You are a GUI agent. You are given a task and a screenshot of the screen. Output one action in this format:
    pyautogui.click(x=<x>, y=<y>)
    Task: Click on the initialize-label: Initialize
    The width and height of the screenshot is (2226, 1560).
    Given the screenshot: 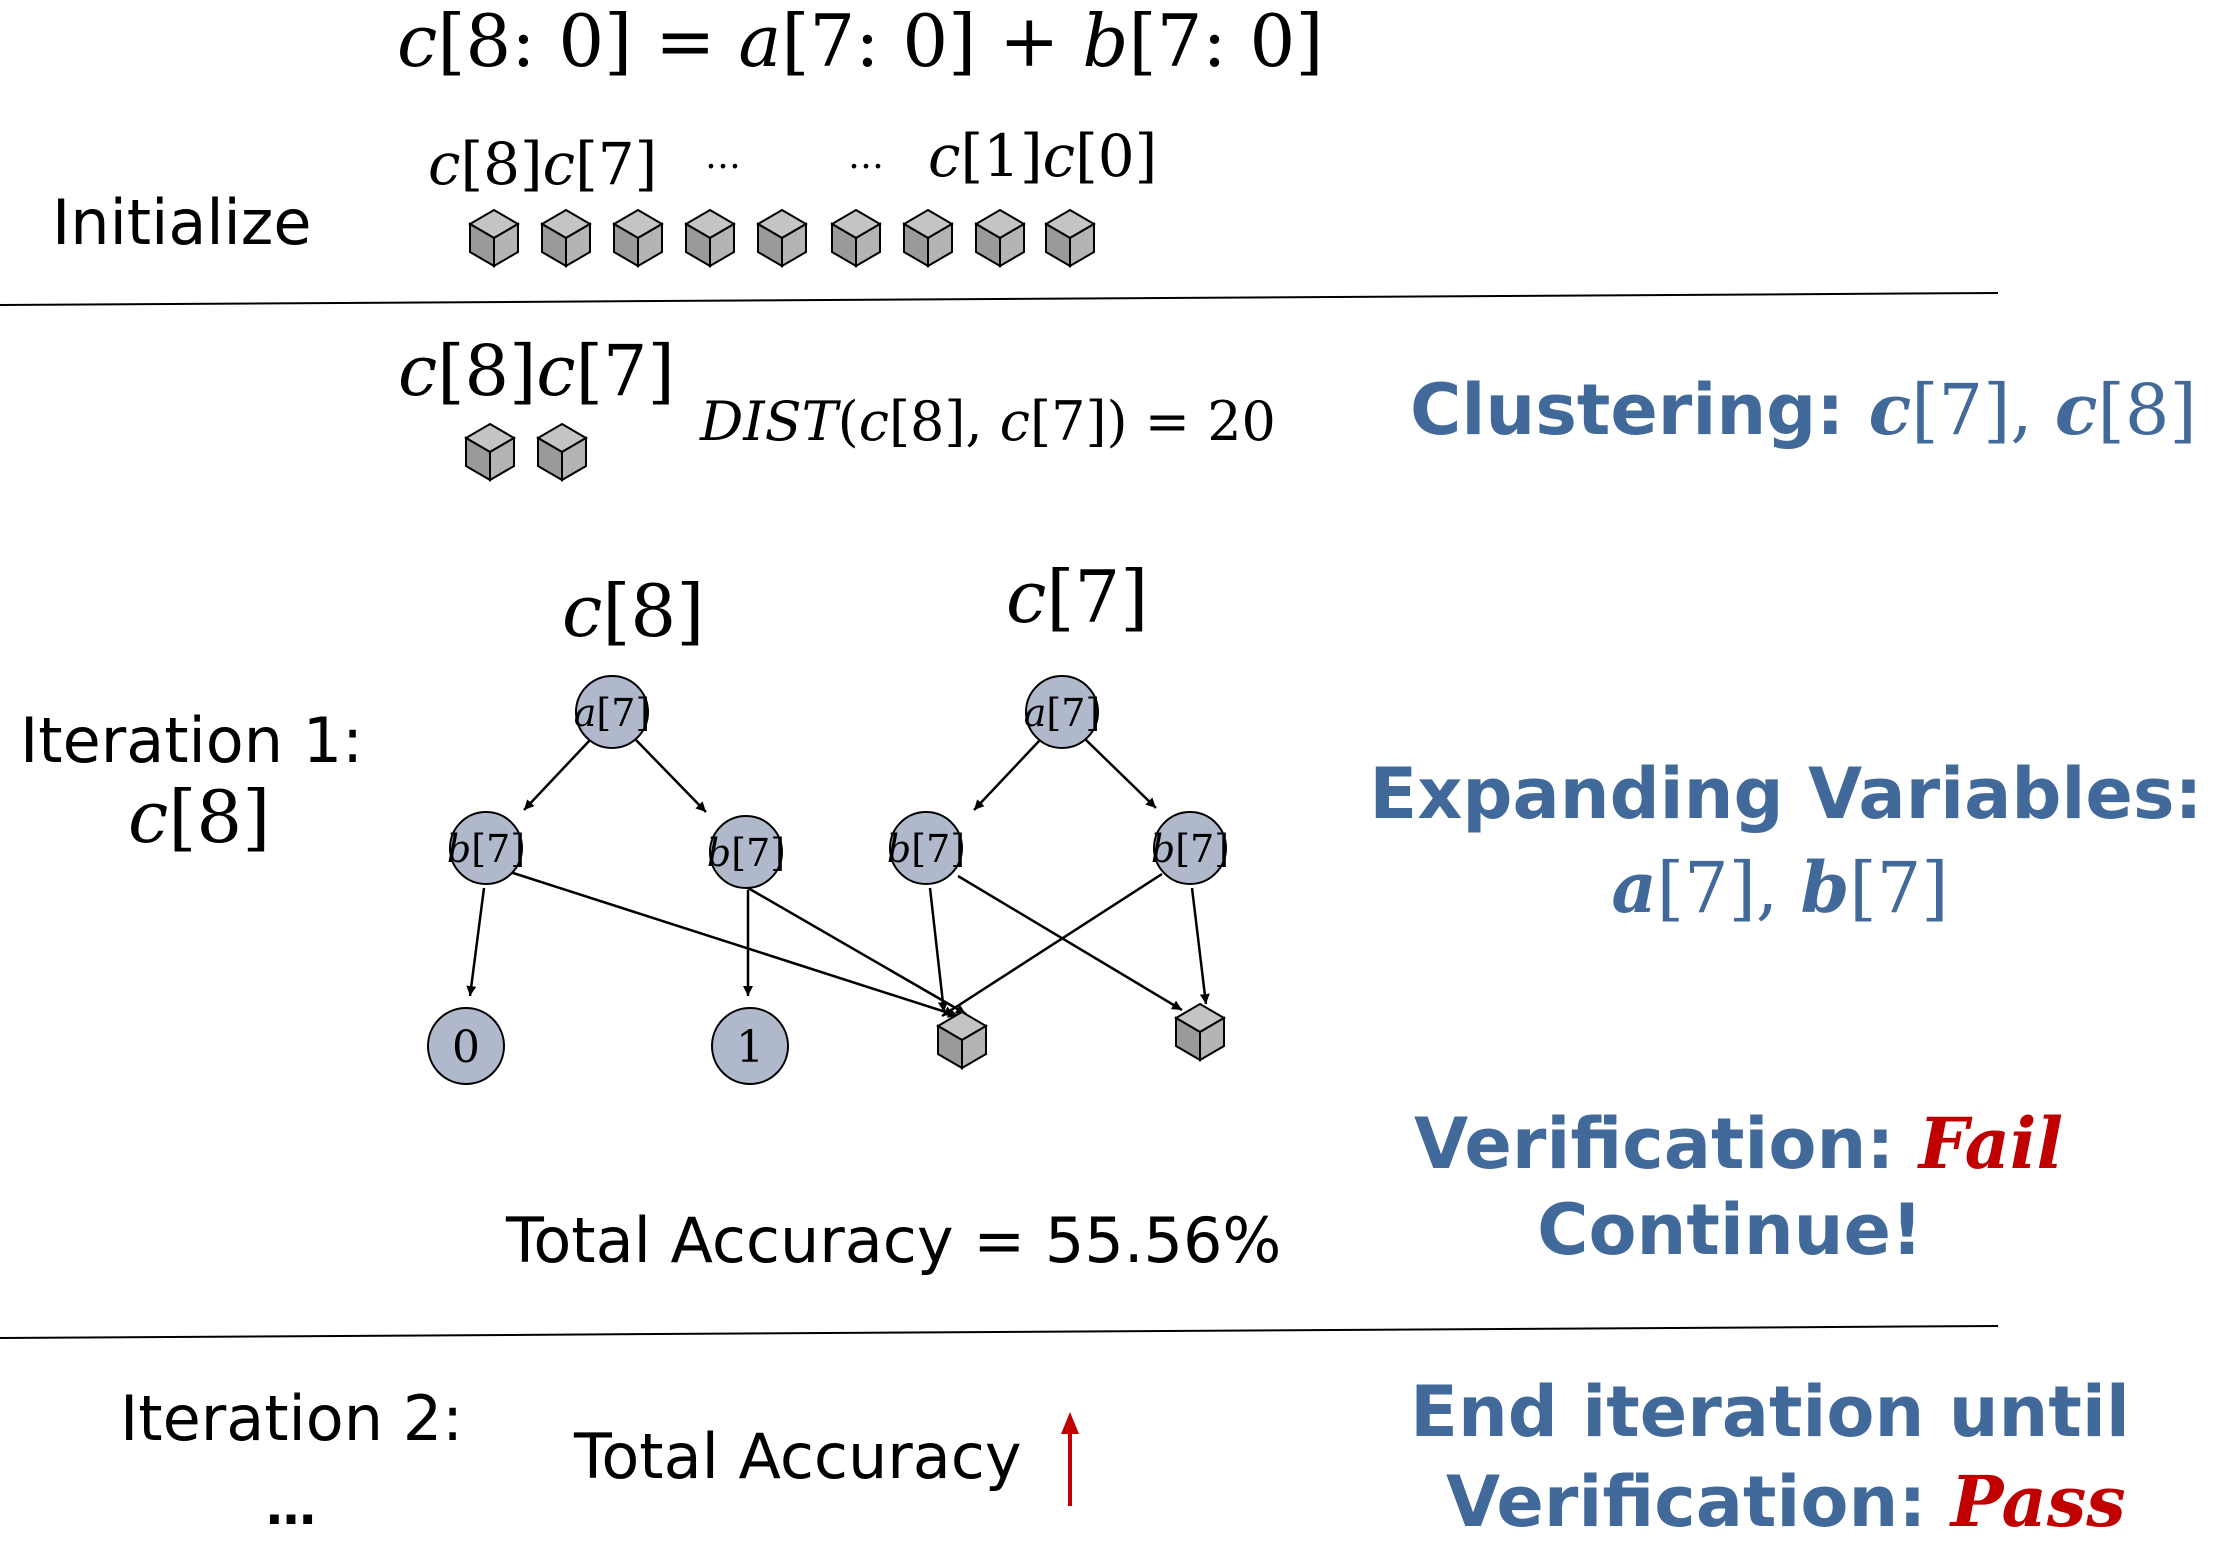 What is the action you would take?
    pyautogui.click(x=181, y=222)
    